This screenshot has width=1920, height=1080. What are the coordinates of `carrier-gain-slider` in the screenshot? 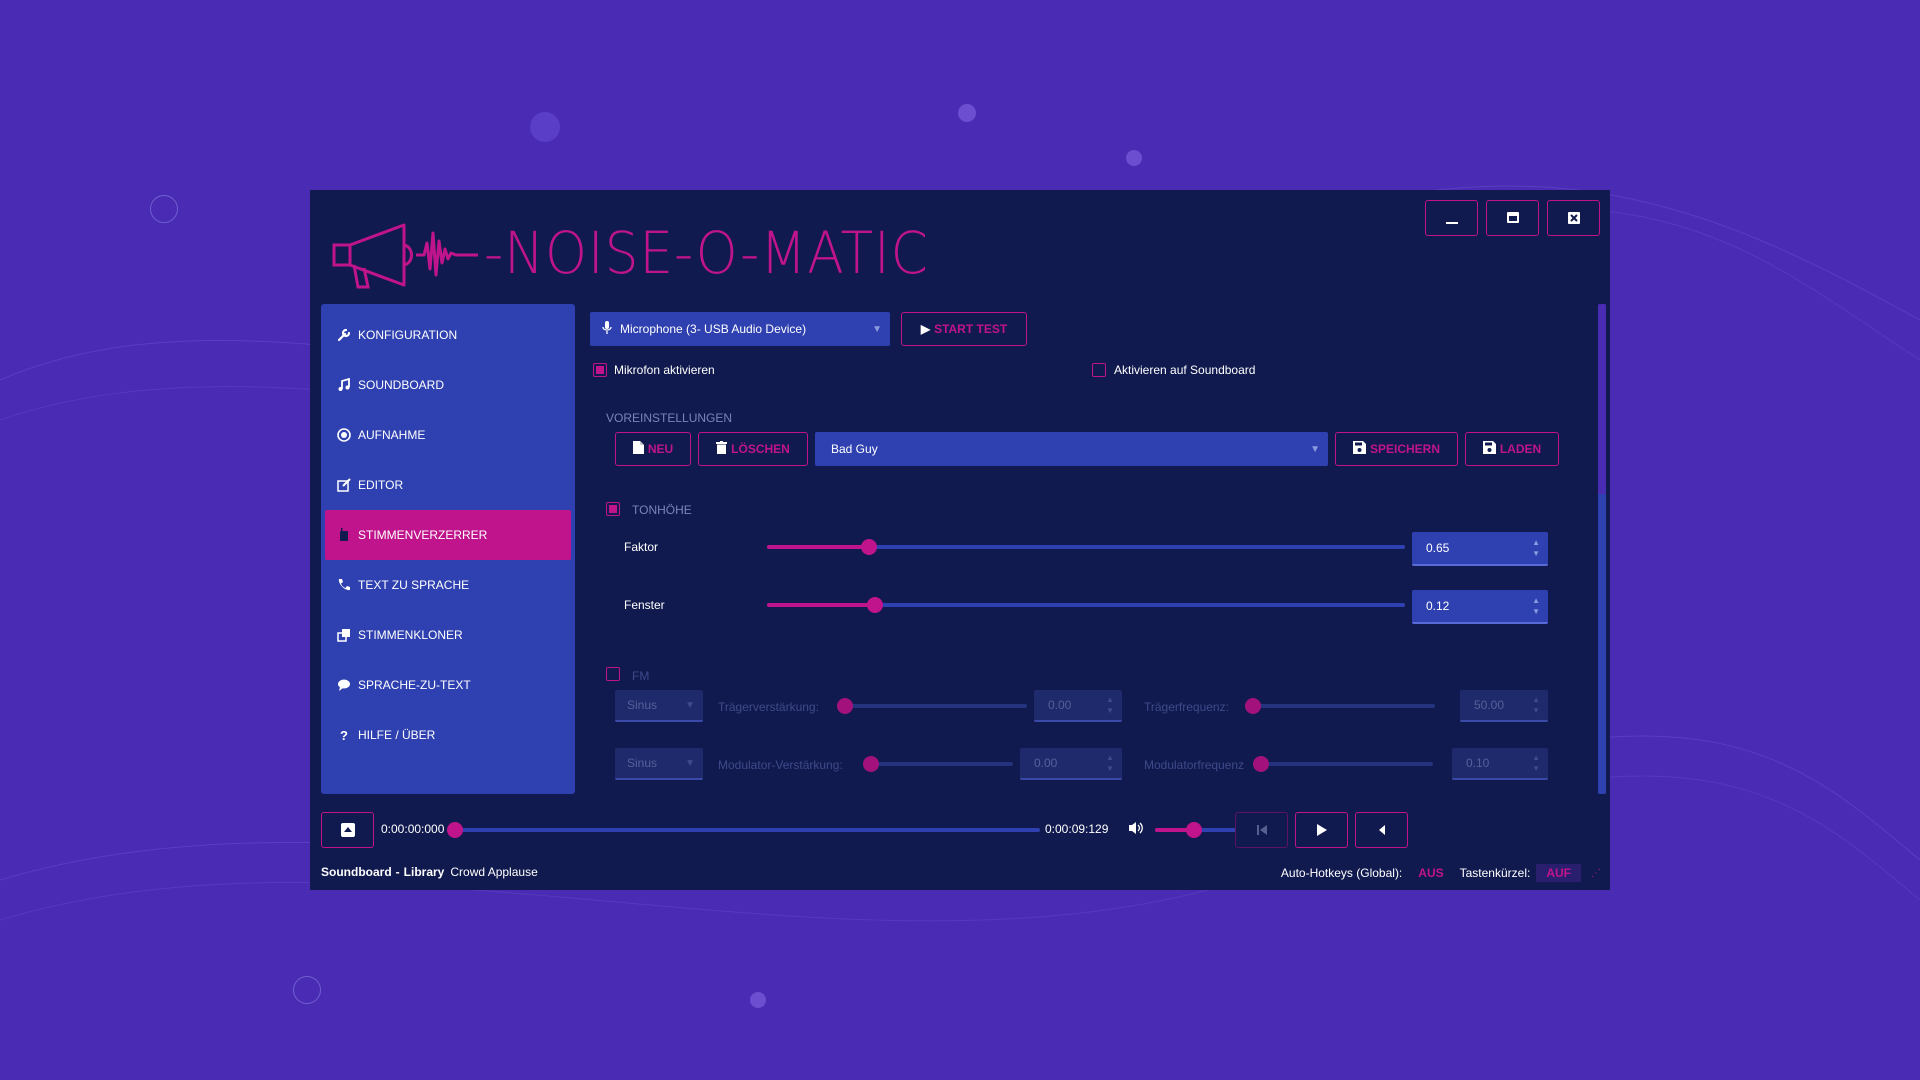 It's located at (932, 706).